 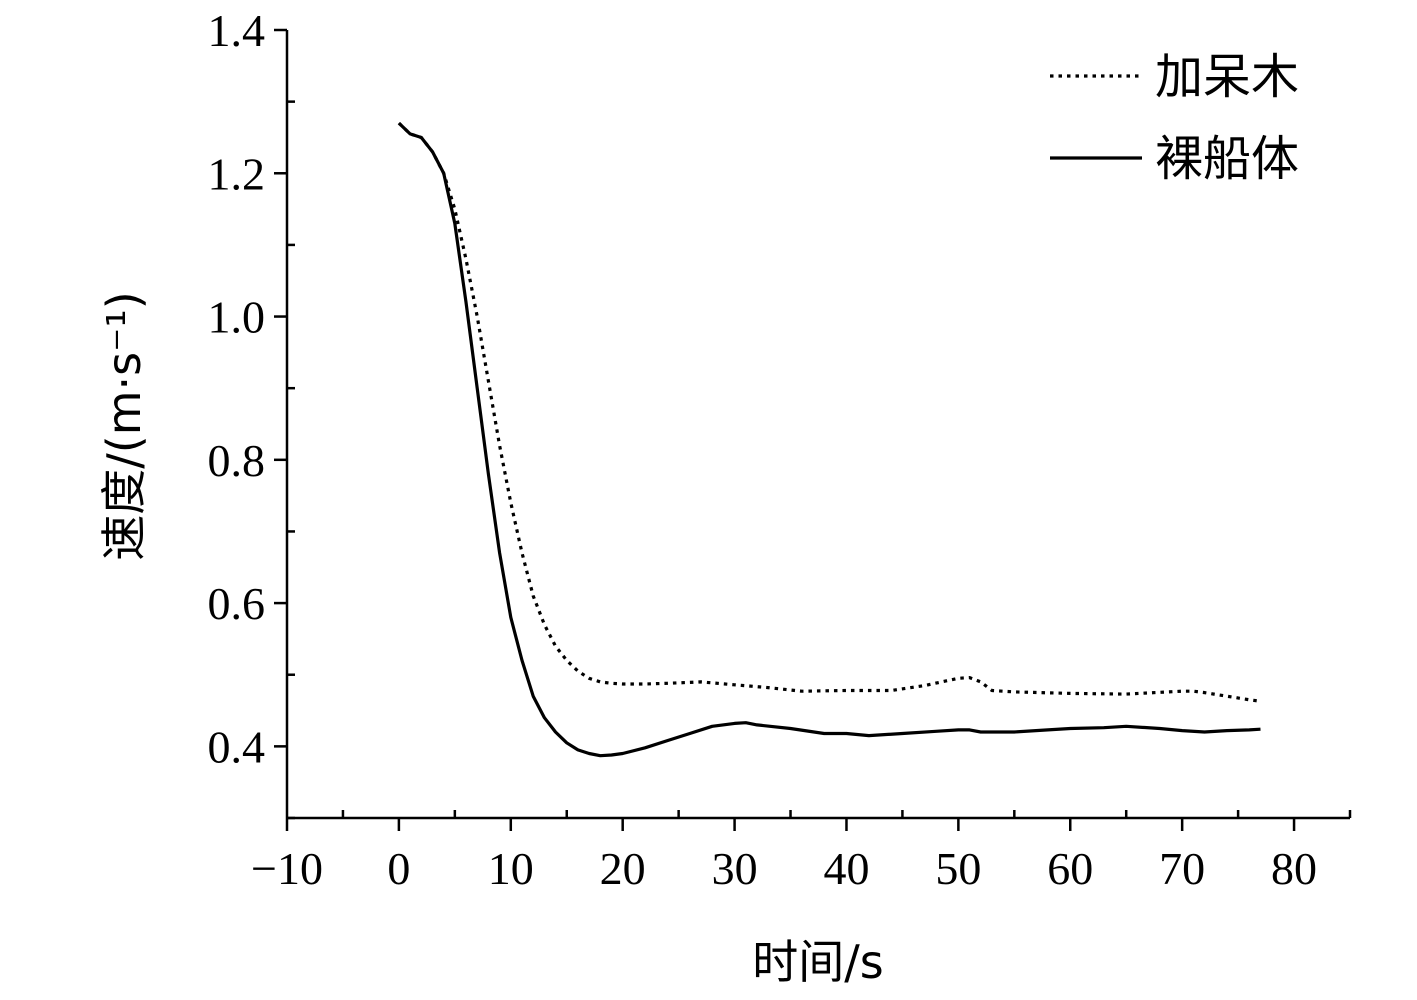 What do you see at coordinates (1182, 868) in the screenshot?
I see `x-tick-label: 70` at bounding box center [1182, 868].